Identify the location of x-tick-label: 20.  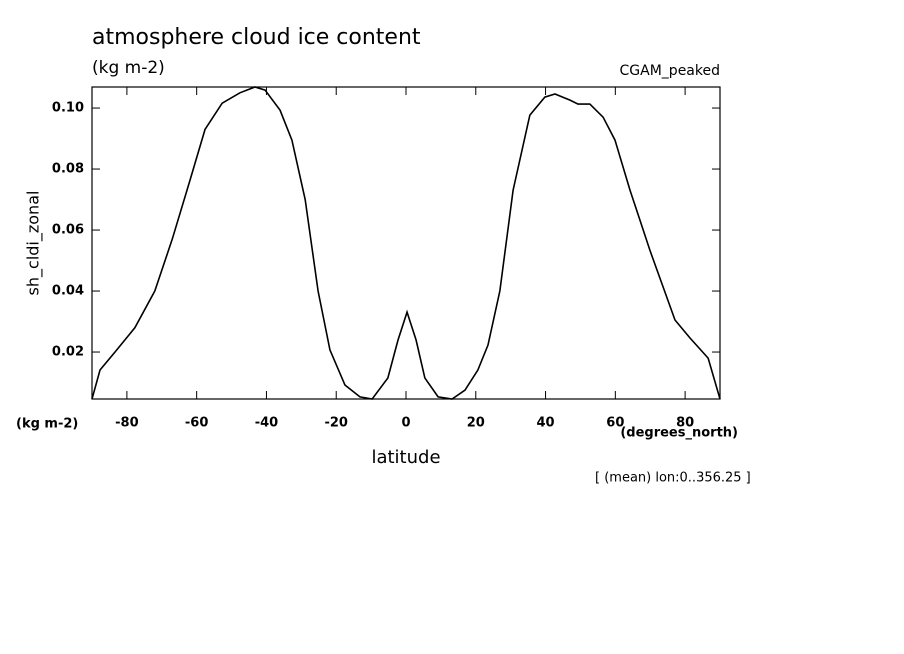
(476, 423).